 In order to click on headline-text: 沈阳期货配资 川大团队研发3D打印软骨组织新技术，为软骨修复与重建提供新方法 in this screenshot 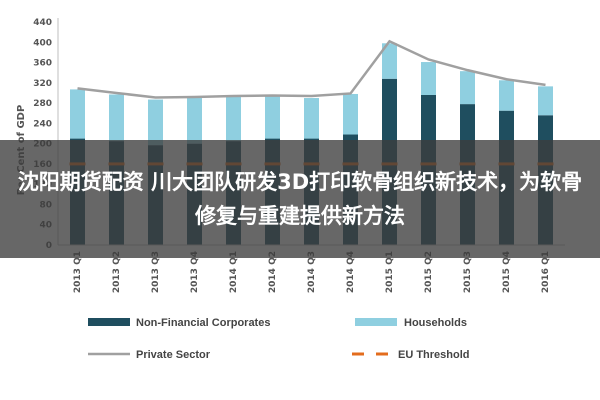, I will do `click(300, 199)`.